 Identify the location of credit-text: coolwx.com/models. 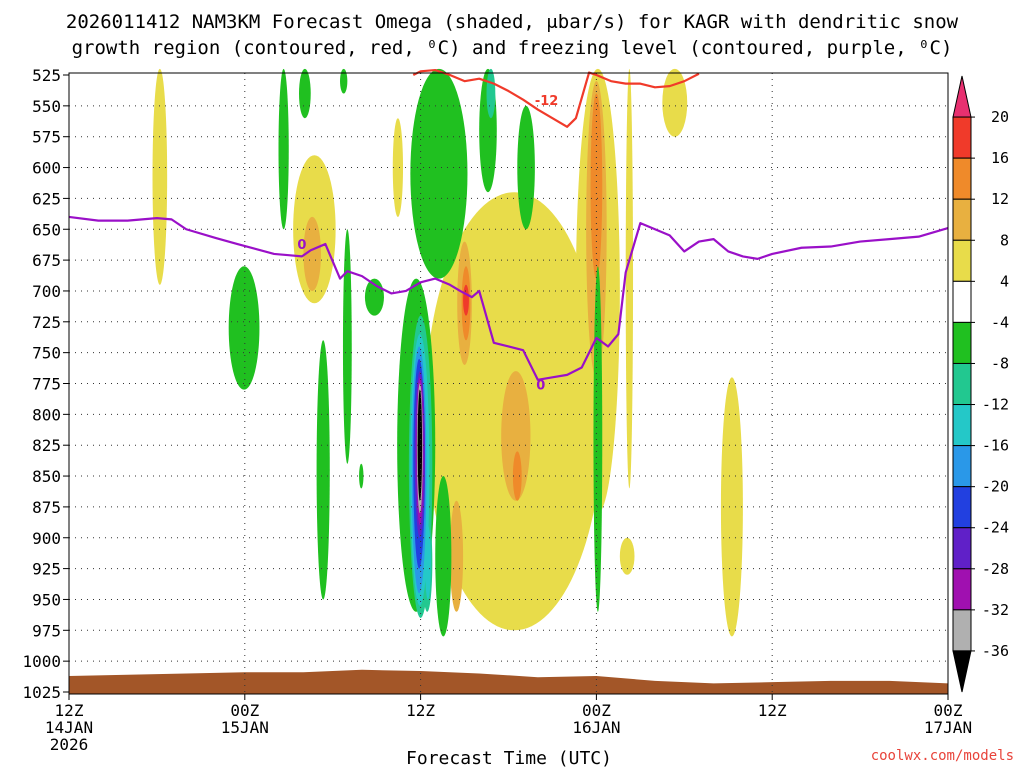
(942, 756).